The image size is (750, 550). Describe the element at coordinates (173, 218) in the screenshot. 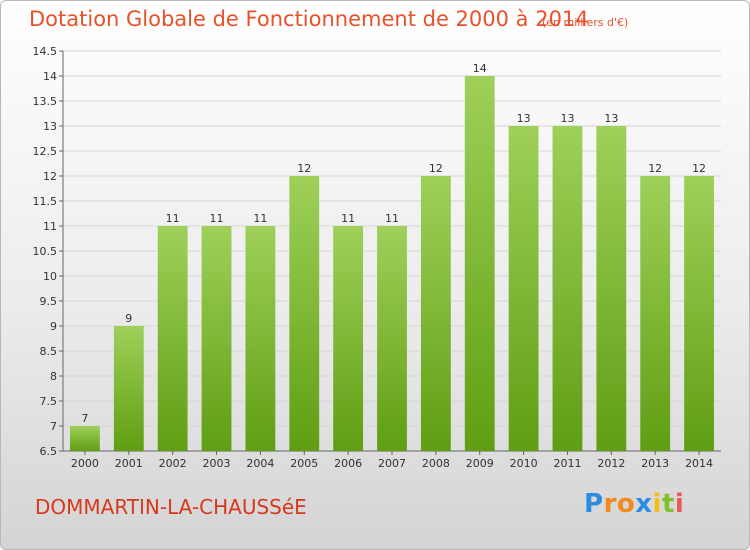

I see `data-label-2002: 11` at that location.